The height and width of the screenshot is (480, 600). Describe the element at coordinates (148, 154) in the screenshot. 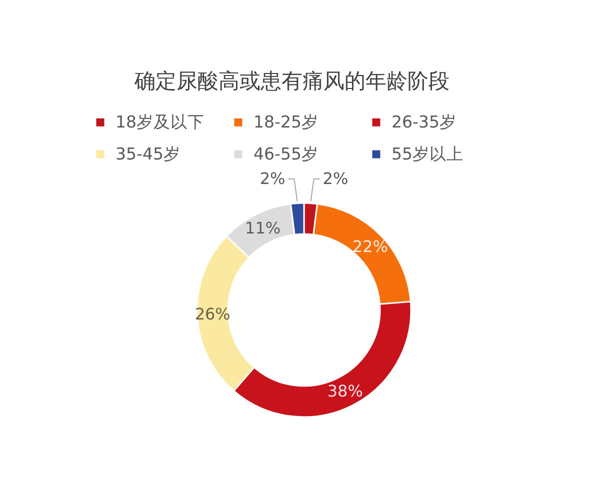

I see `legend-label: 35-45岁` at that location.